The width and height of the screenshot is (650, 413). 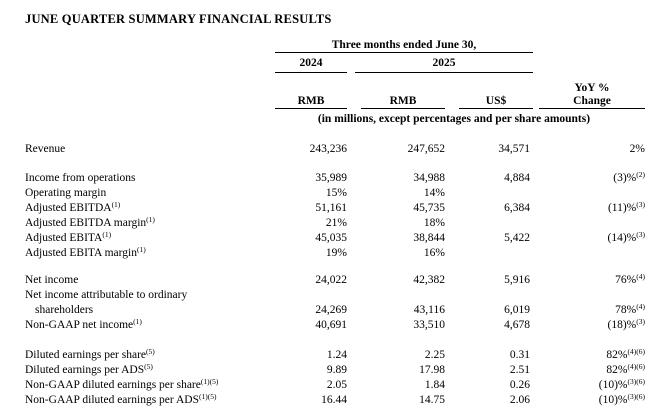 I want to click on cell-rmb-2024: 21%, so click(x=336, y=223).